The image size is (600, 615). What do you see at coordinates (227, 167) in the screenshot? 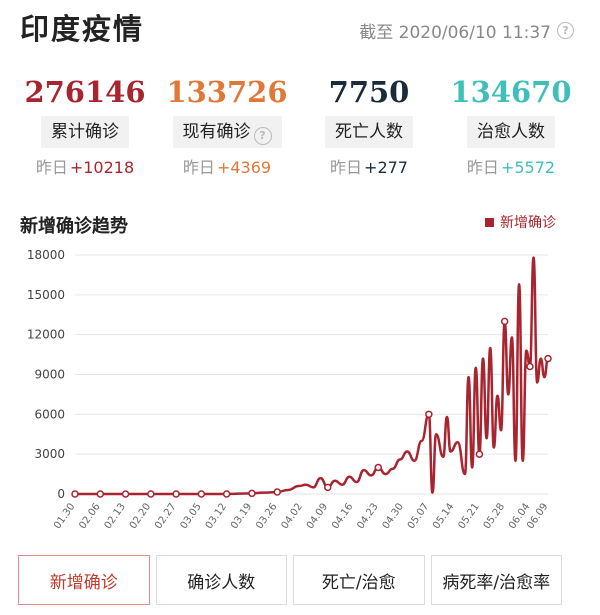
I see `stat-delta: 昨日 +4369` at bounding box center [227, 167].